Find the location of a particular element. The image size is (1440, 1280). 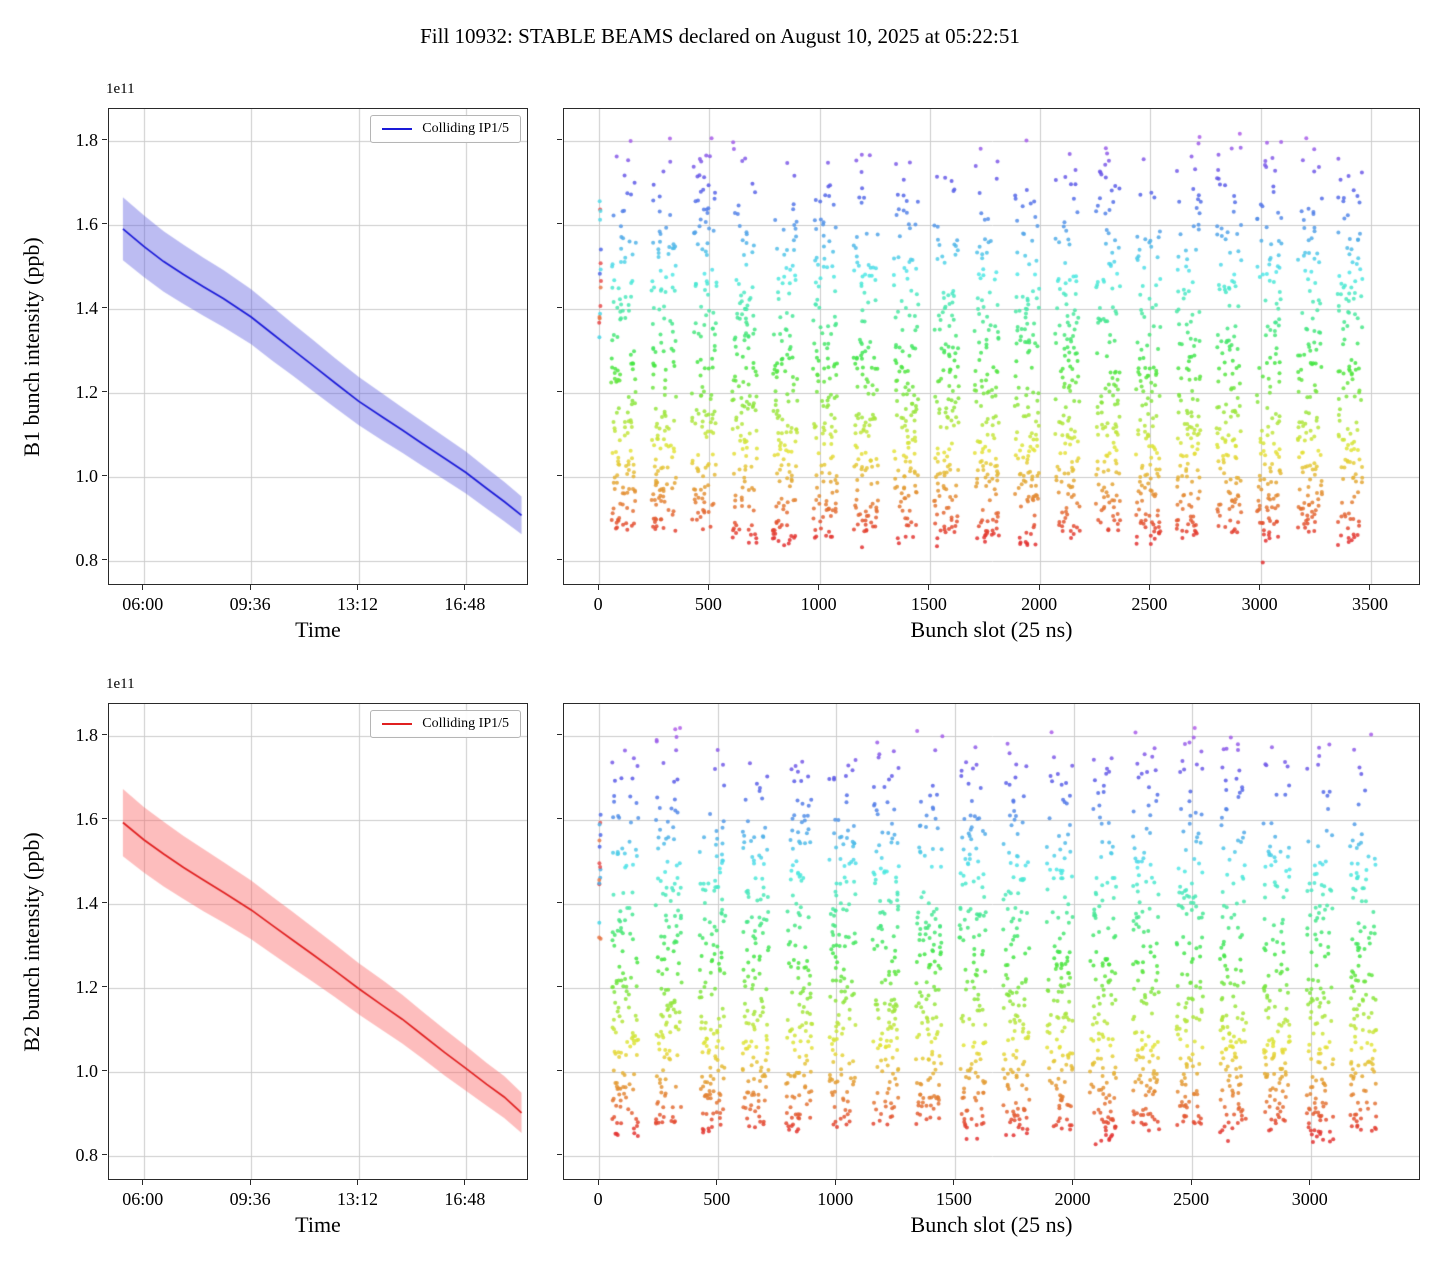

plot-area-b1_time is located at coordinates (318, 346).